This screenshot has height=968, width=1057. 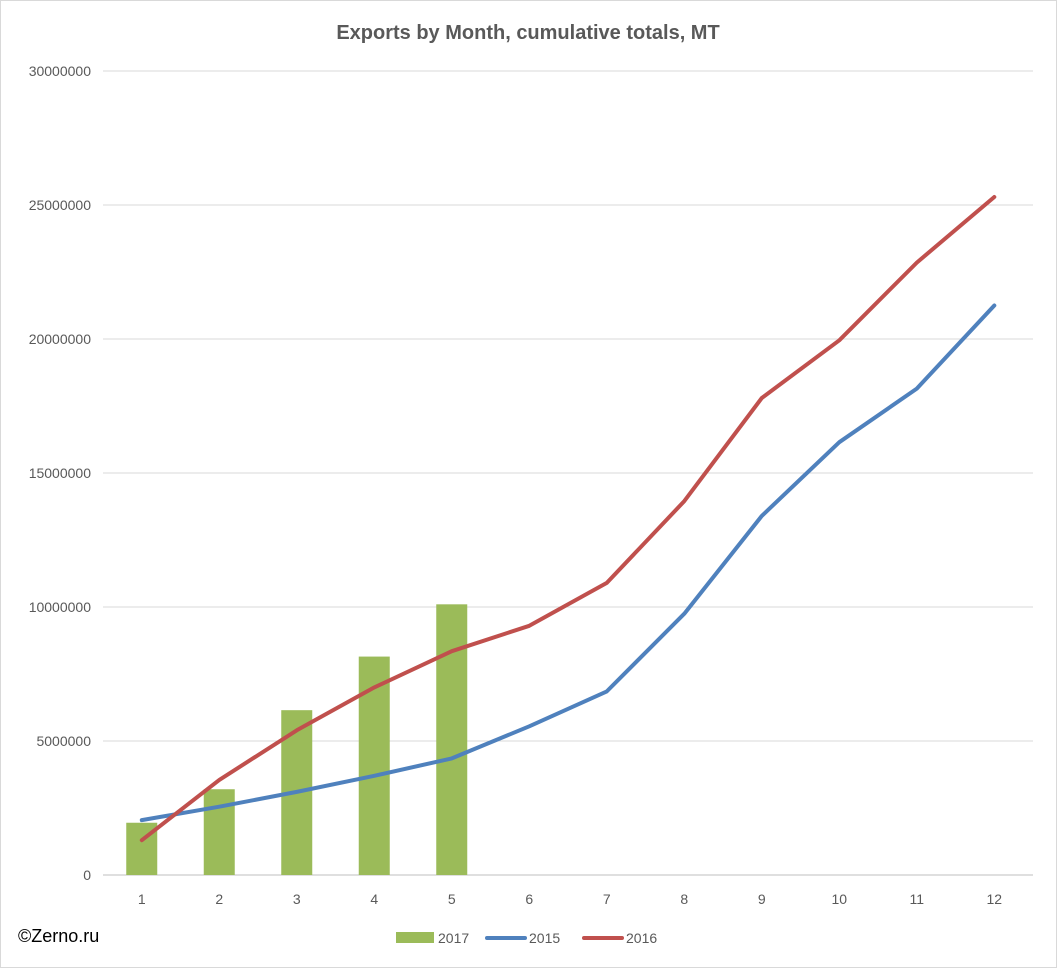 What do you see at coordinates (219, 899) in the screenshot?
I see `x-tick-label: 2` at bounding box center [219, 899].